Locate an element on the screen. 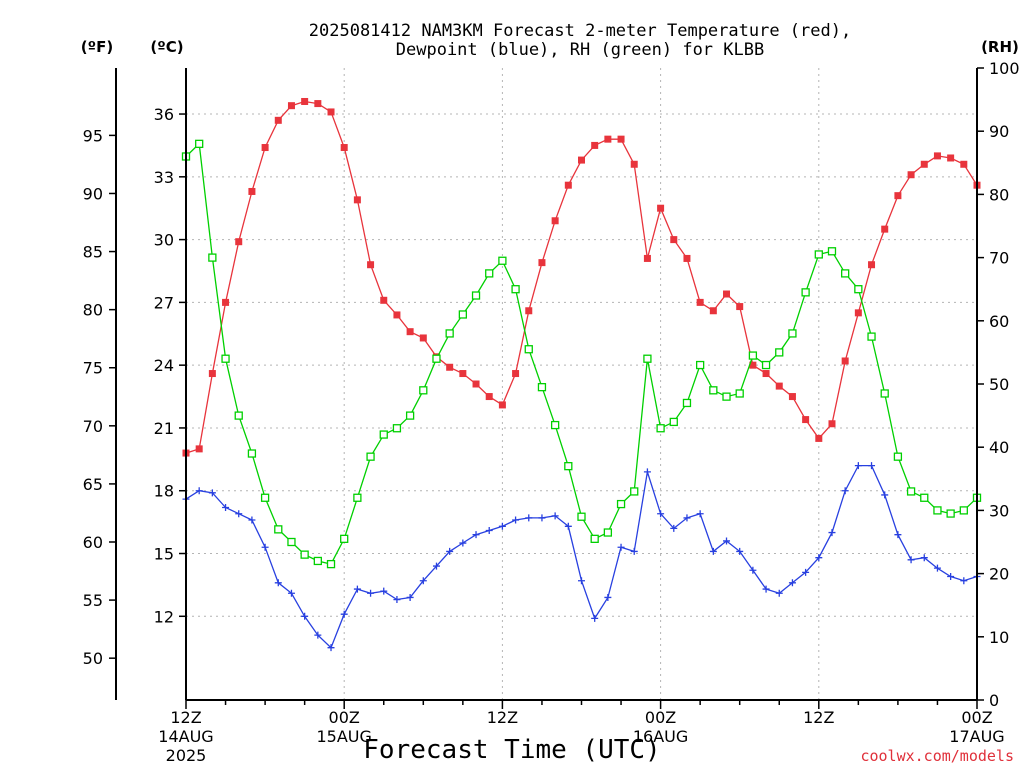  chart-title-line-2: Dewpoint (blue), RH (green) for KLBB is located at coordinates (580, 50).